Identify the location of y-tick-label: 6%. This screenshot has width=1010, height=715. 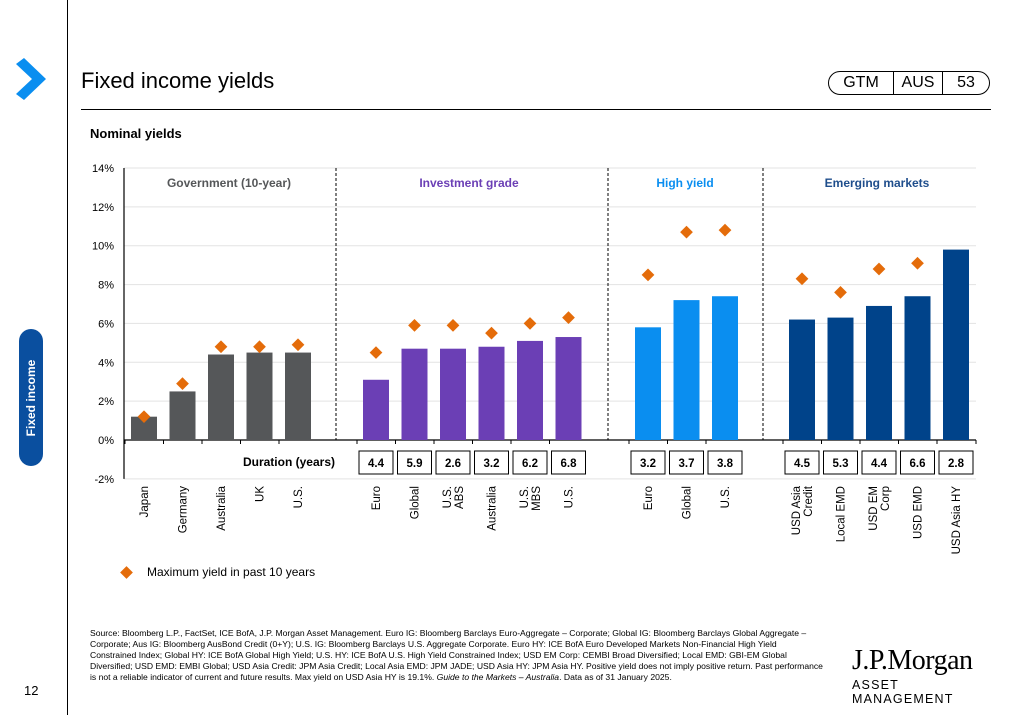
(106, 324).